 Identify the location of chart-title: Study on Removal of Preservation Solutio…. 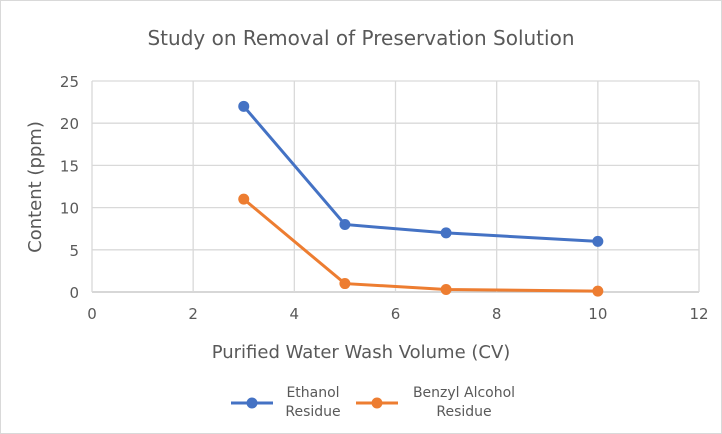
(360, 38).